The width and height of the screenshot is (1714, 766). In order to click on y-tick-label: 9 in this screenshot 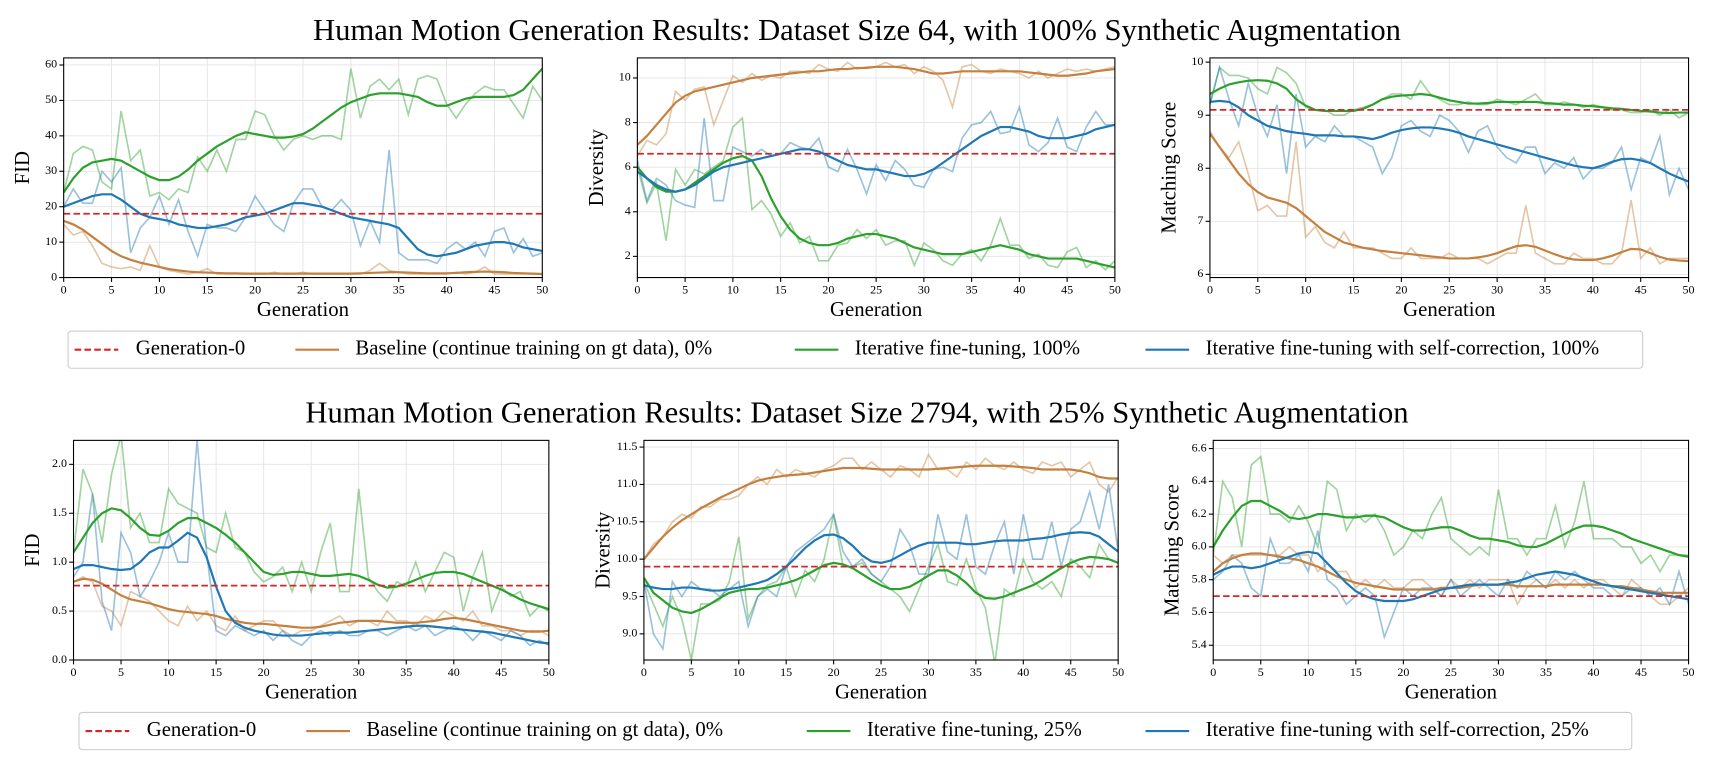, I will do `click(1200, 114)`.